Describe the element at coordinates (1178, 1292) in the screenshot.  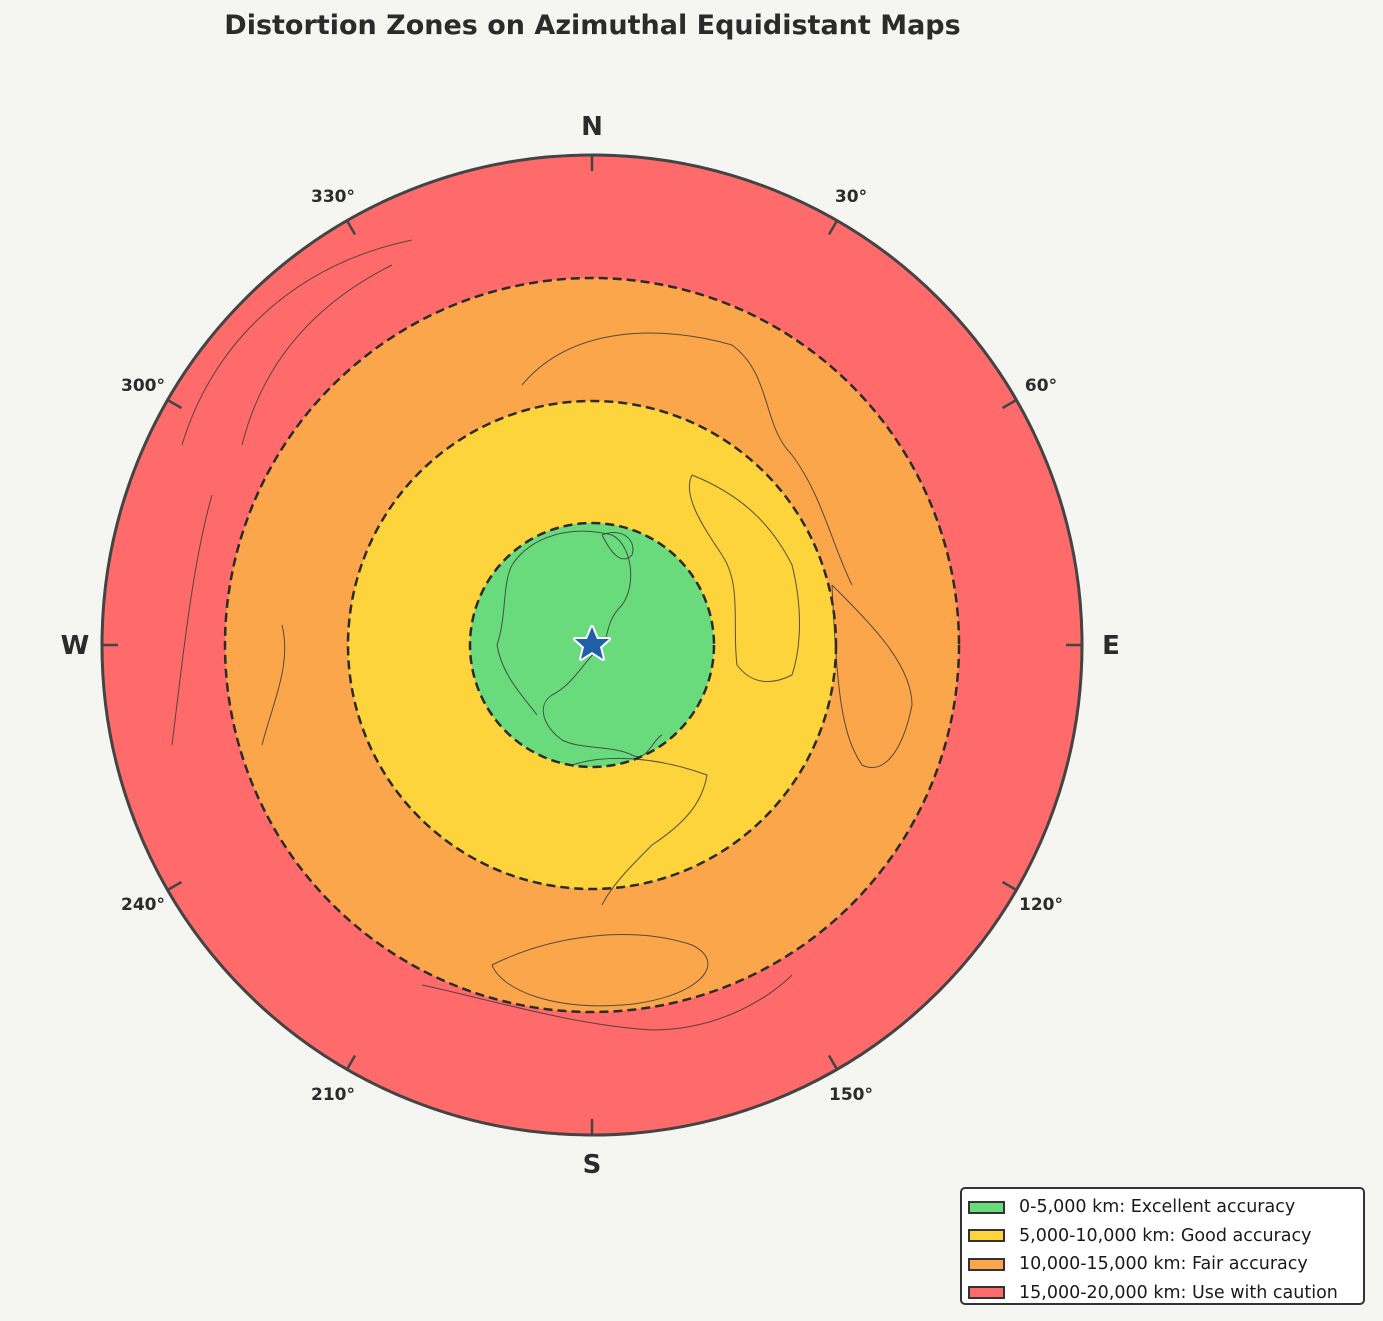
I see `legend-label: 15,000-20,000 km: Use with caution` at that location.